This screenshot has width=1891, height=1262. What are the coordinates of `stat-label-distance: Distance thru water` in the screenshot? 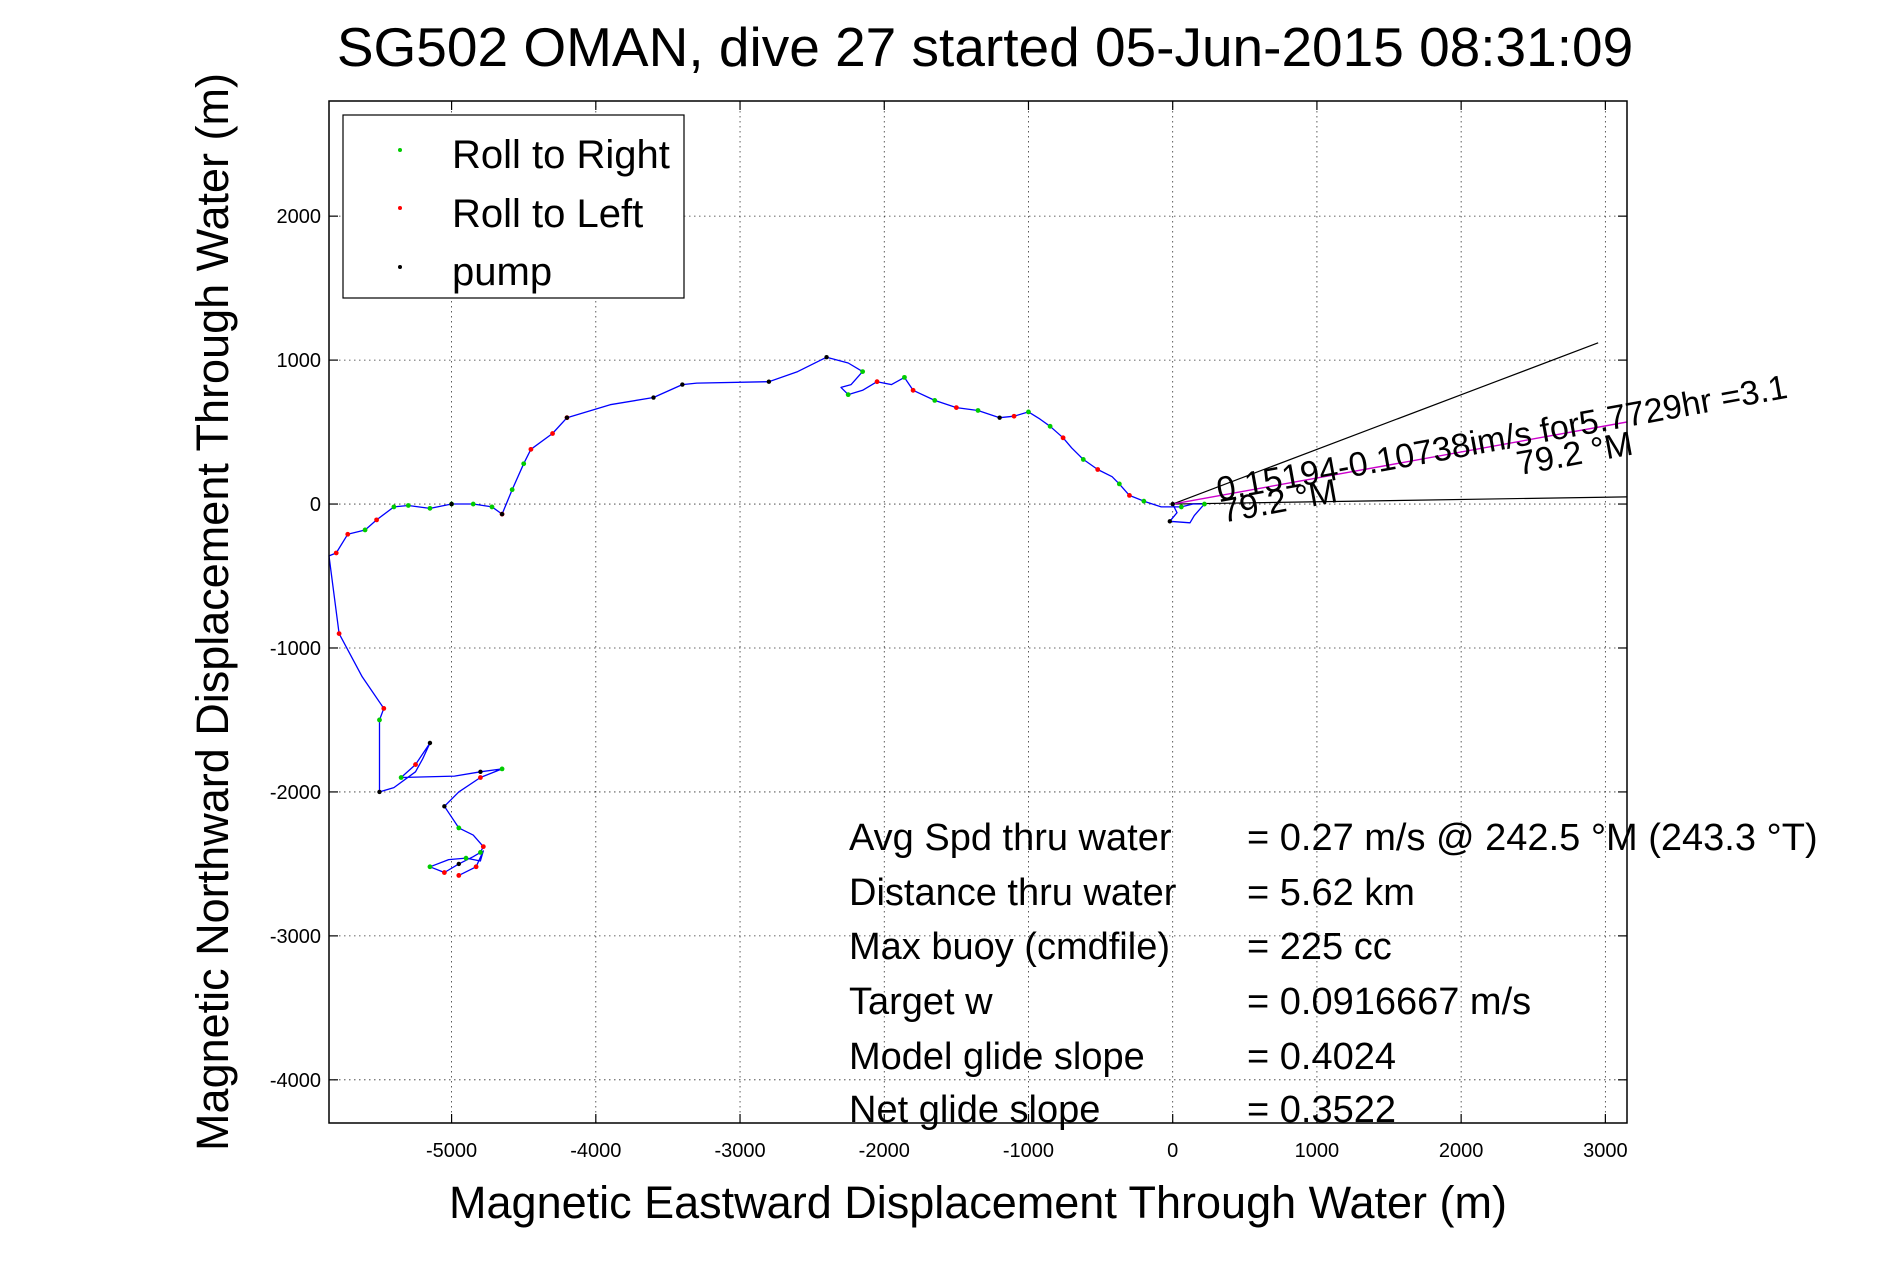 It's located at (1013, 893).